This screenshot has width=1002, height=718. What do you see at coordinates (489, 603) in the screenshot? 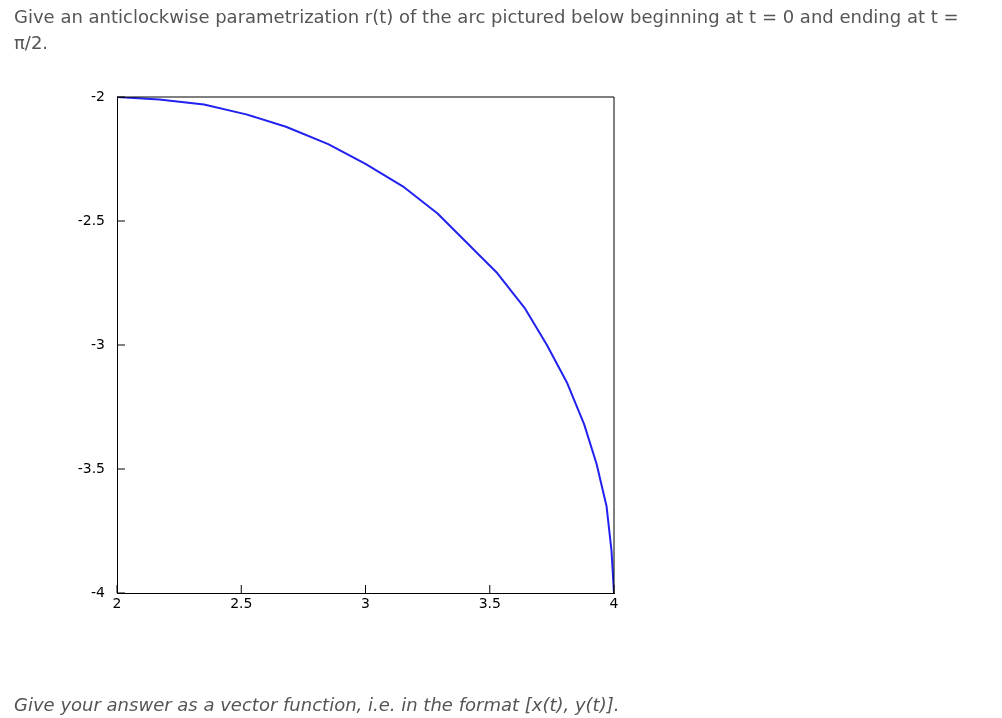
I see `x-tick-label: 3.5` at bounding box center [489, 603].